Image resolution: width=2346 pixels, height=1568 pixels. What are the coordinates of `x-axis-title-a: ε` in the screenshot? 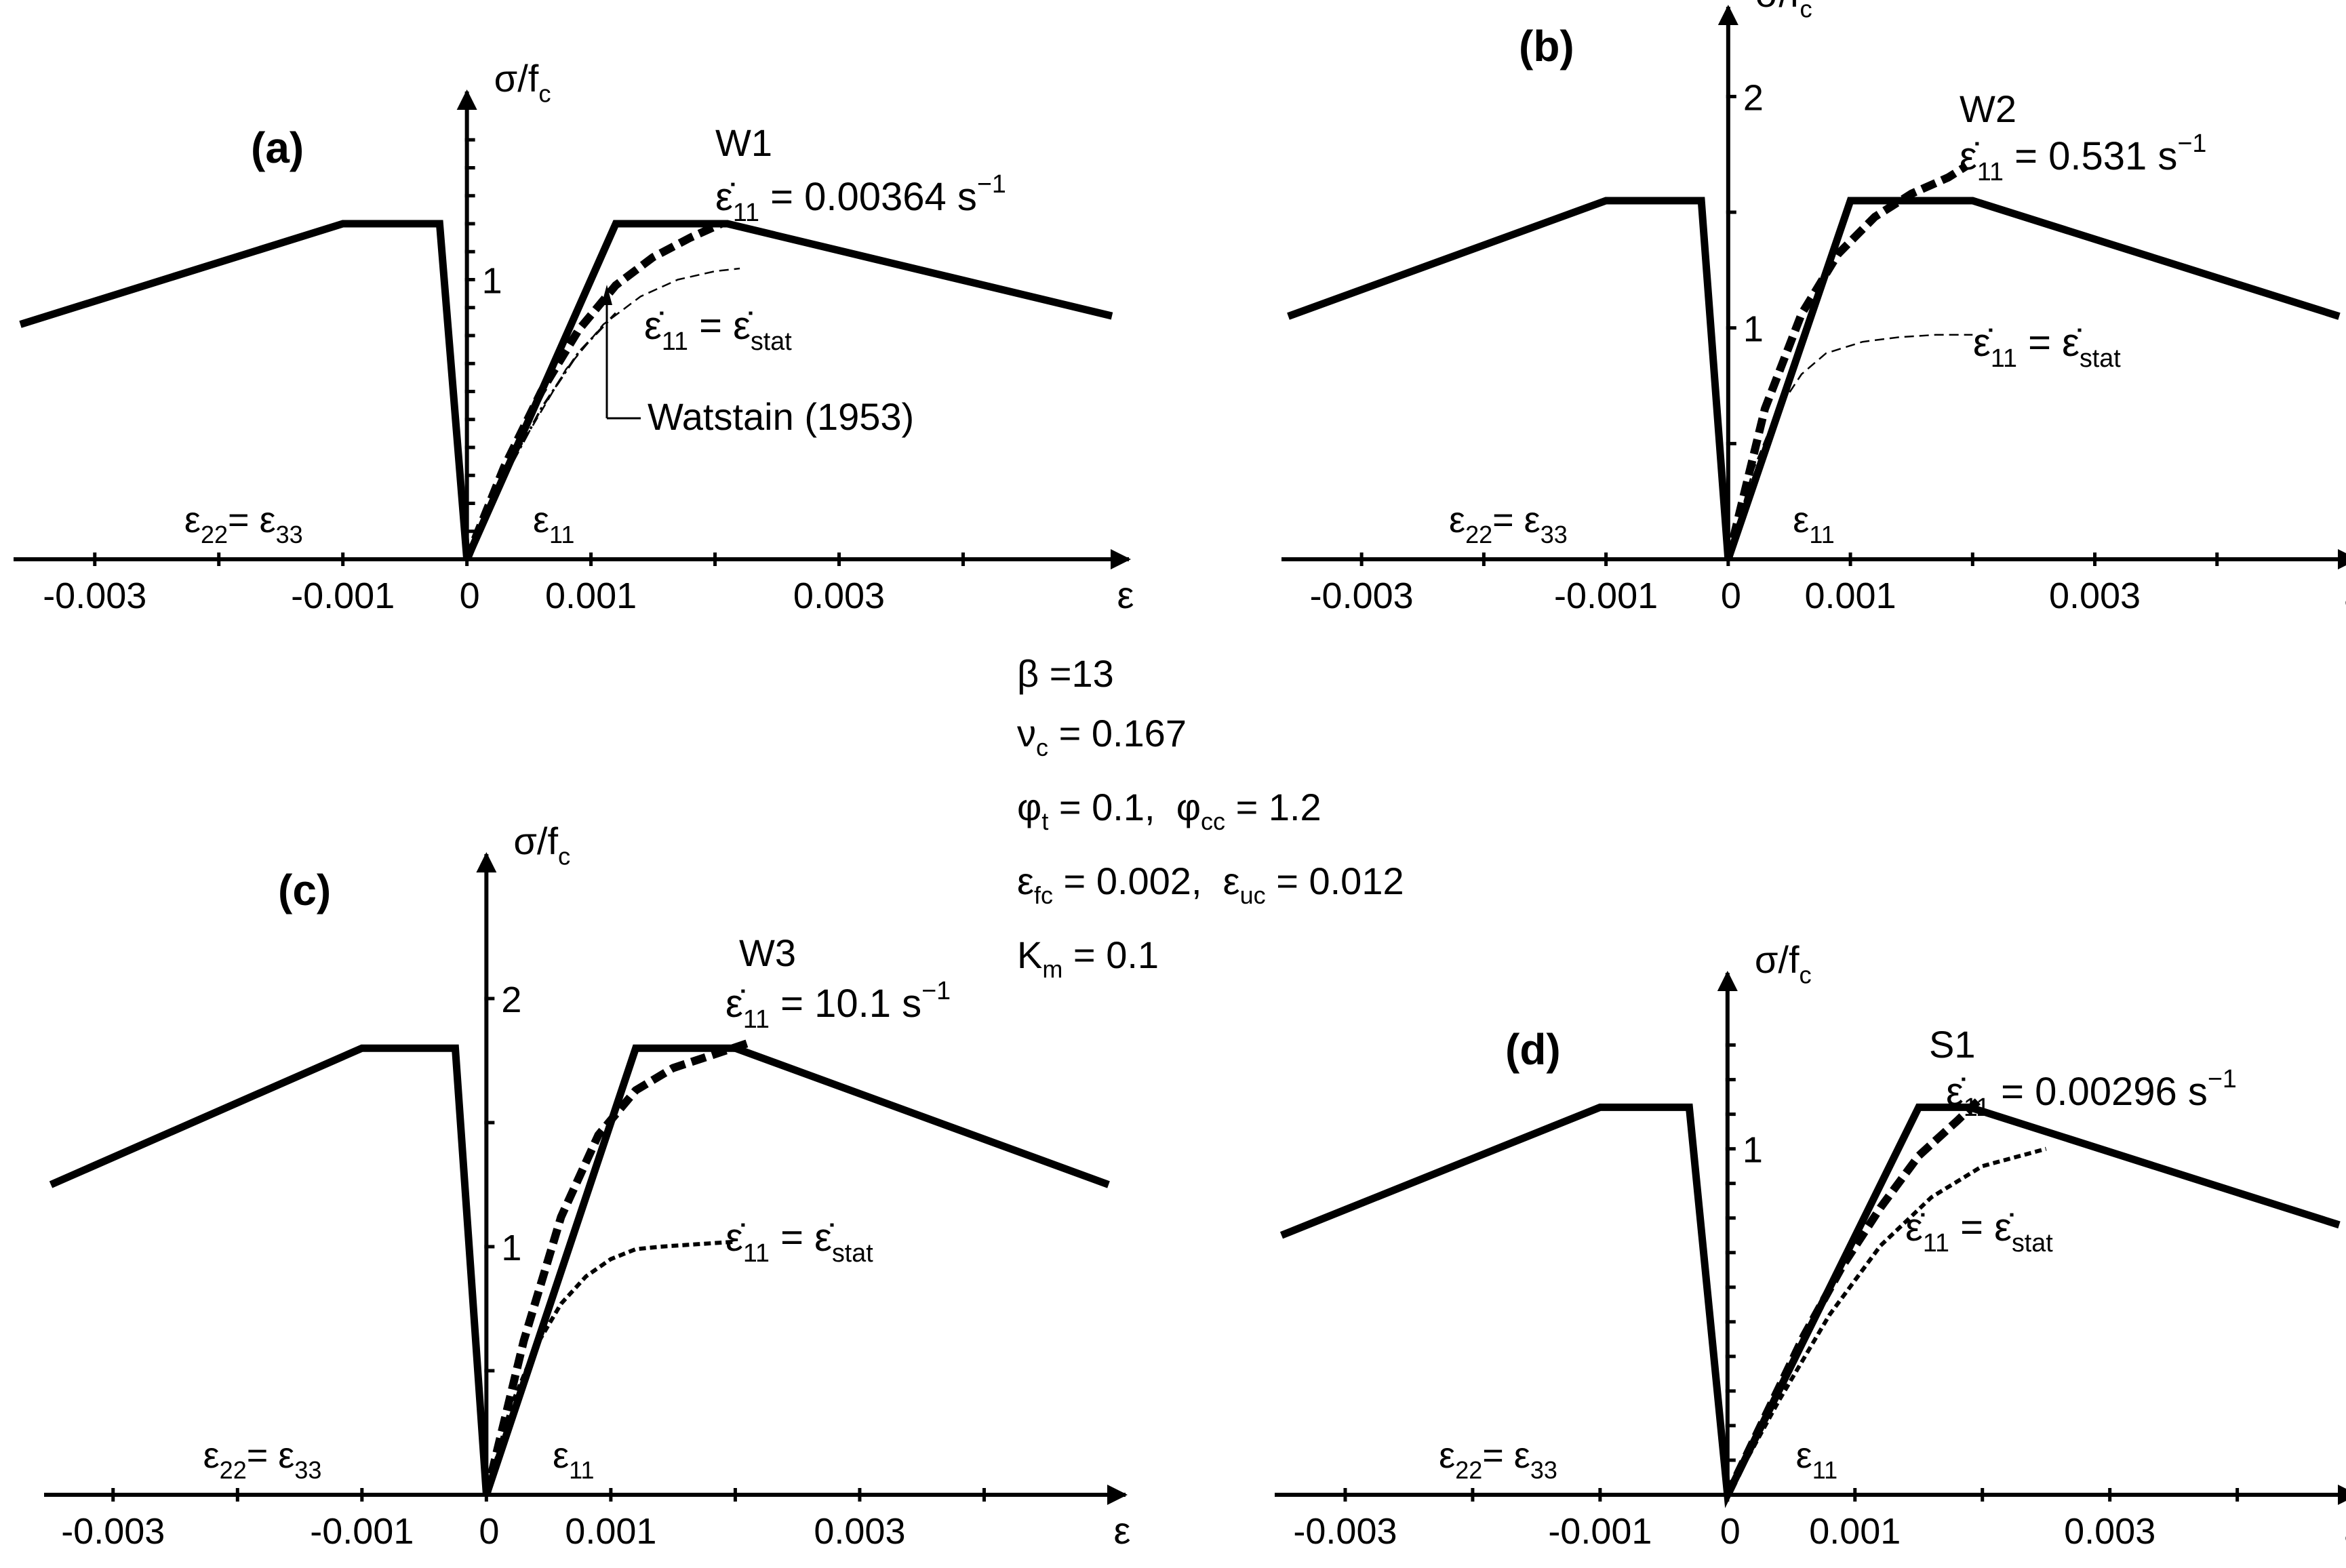 It's located at (1125, 595).